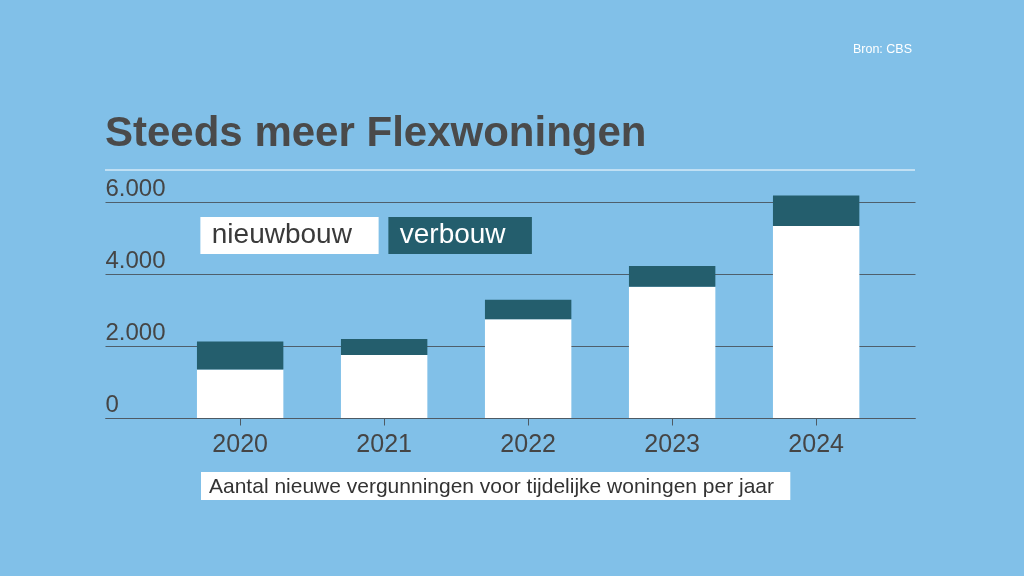 The height and width of the screenshot is (576, 1024). I want to click on text: nieuwbouw, so click(282, 234).